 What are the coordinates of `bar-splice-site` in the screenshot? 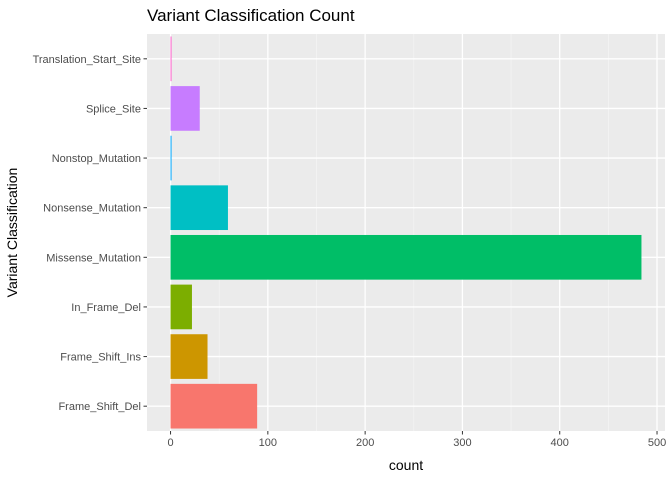 It's located at (185, 108).